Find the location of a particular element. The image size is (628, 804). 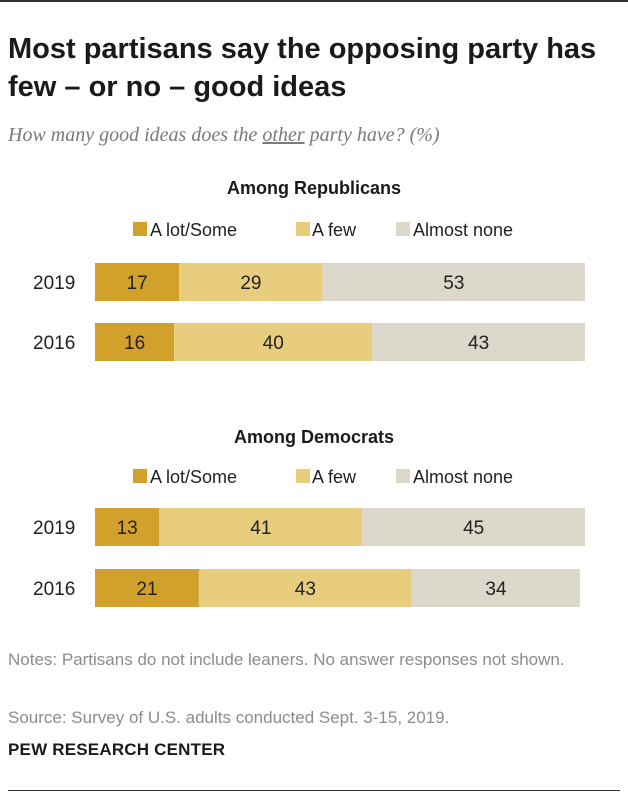

bar-a-lot-some-2016-among-republicans is located at coordinates (135, 342).